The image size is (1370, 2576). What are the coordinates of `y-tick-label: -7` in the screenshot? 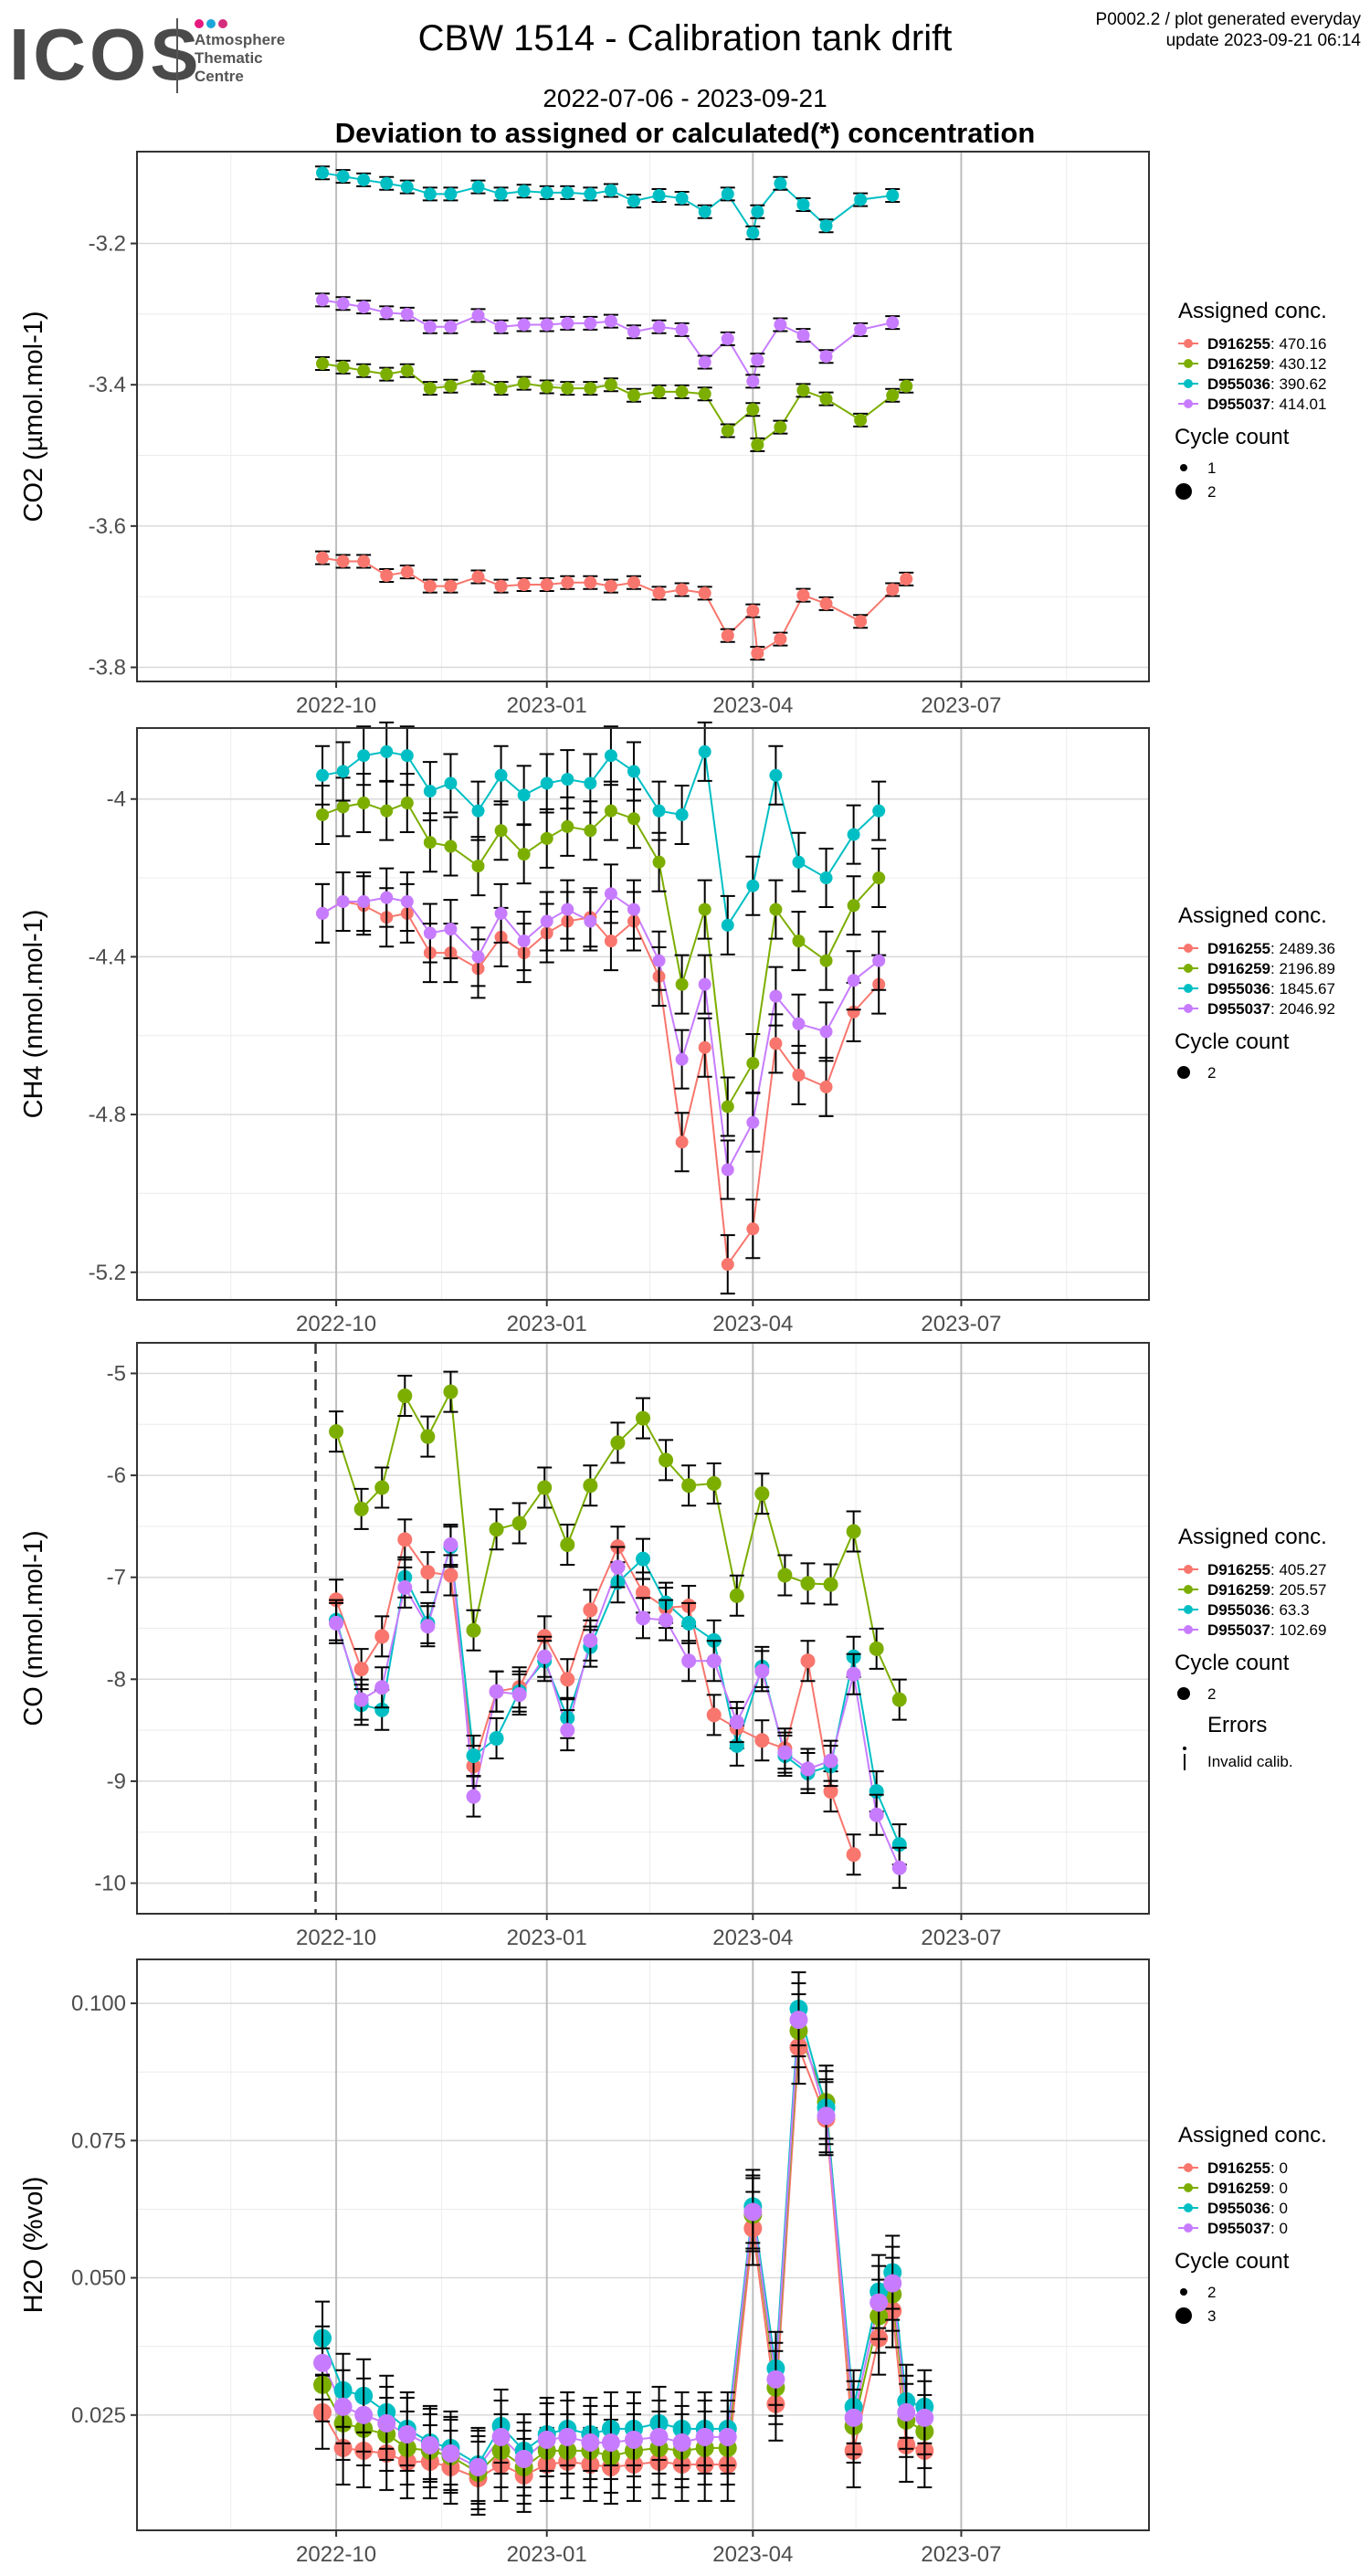 It's located at (116, 1578).